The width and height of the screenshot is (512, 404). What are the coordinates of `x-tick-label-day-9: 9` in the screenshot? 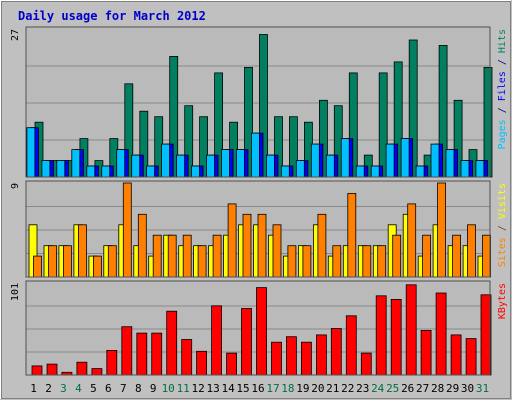 It's located at (153, 388).